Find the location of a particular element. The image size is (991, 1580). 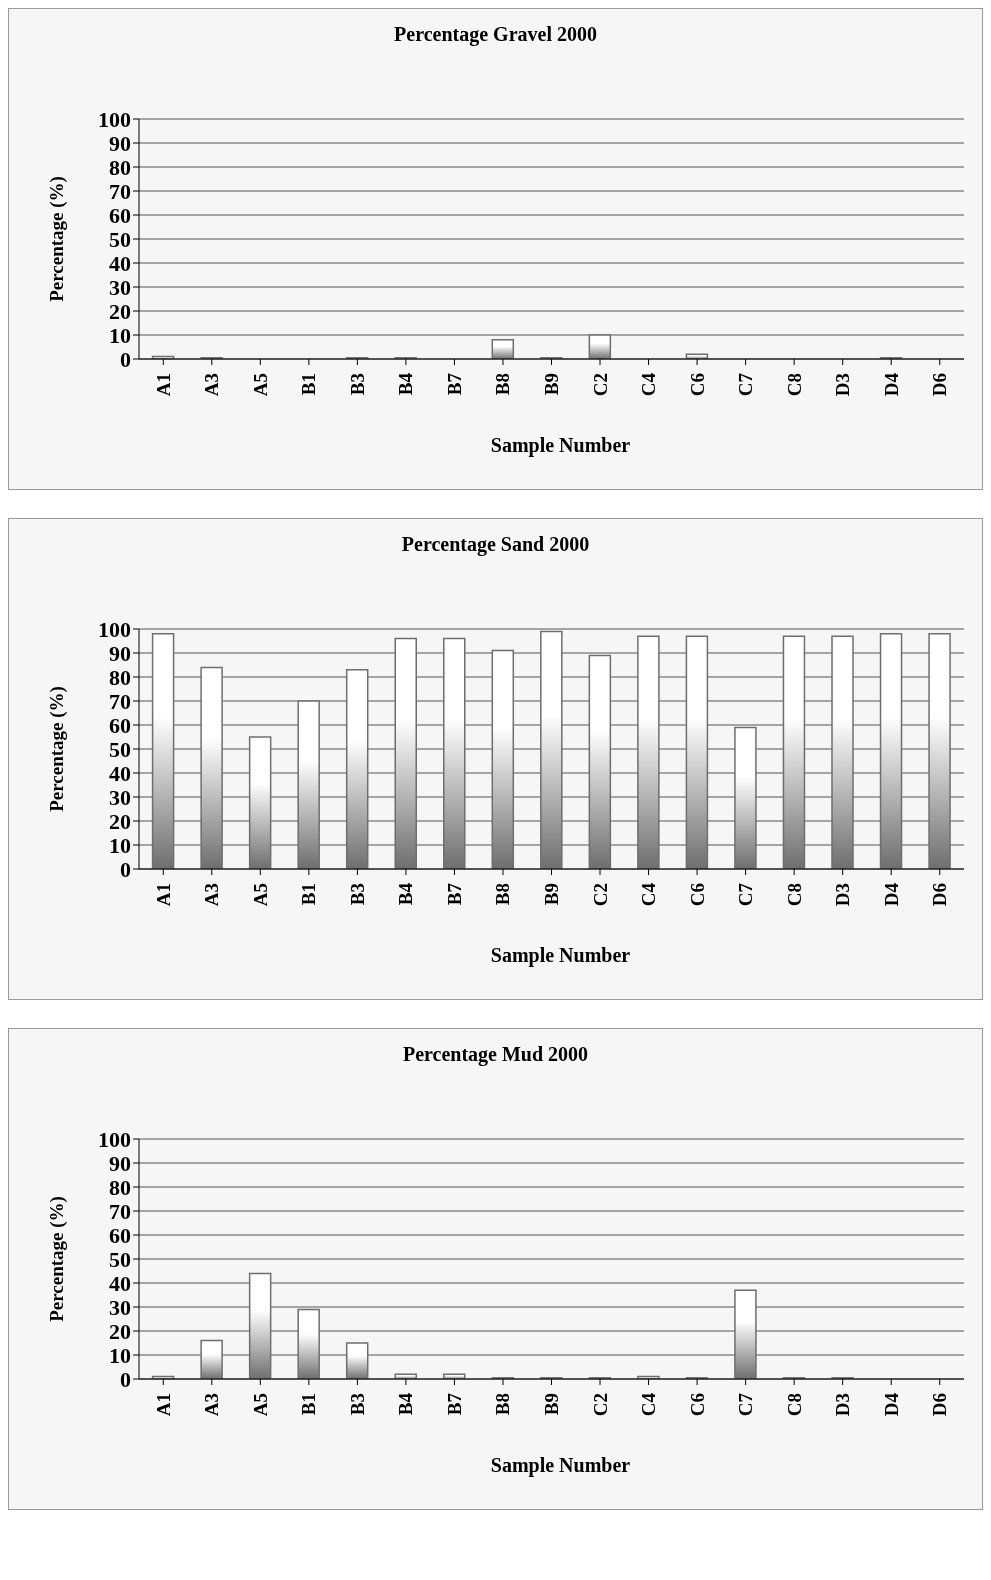

chart-title: Percentage Gravel 2000 is located at coordinates (495, 34).